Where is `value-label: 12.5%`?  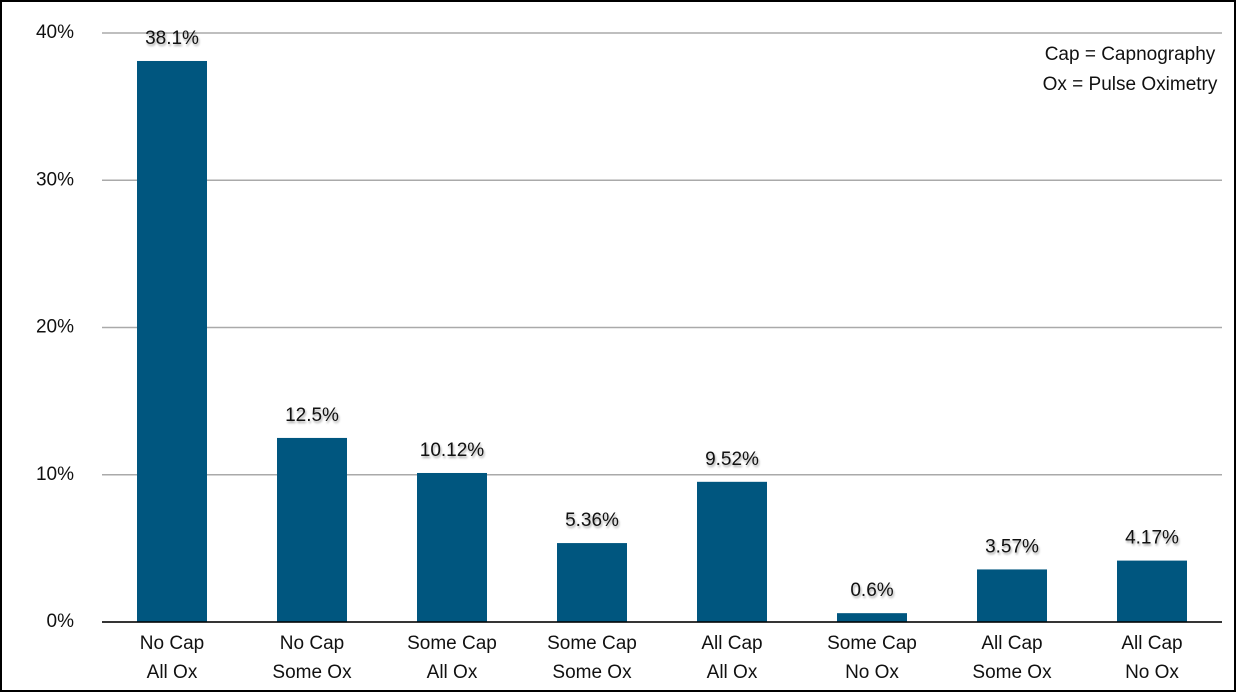
value-label: 12.5% is located at coordinates (312, 415).